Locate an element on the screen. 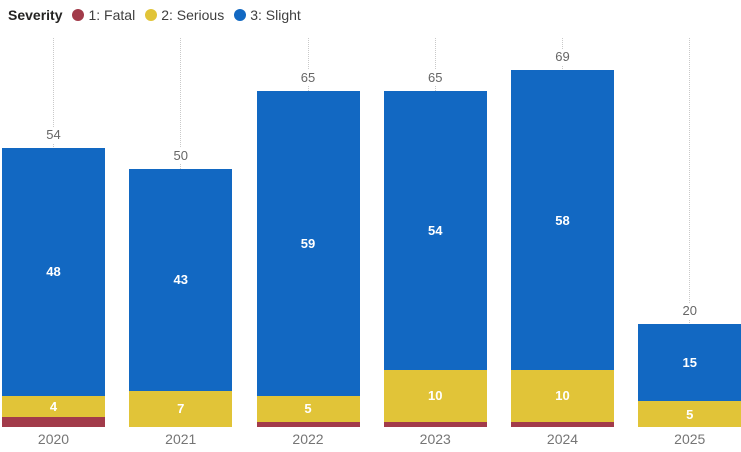  legend-item-1-fatal: 1: Fatal is located at coordinates (103, 15).